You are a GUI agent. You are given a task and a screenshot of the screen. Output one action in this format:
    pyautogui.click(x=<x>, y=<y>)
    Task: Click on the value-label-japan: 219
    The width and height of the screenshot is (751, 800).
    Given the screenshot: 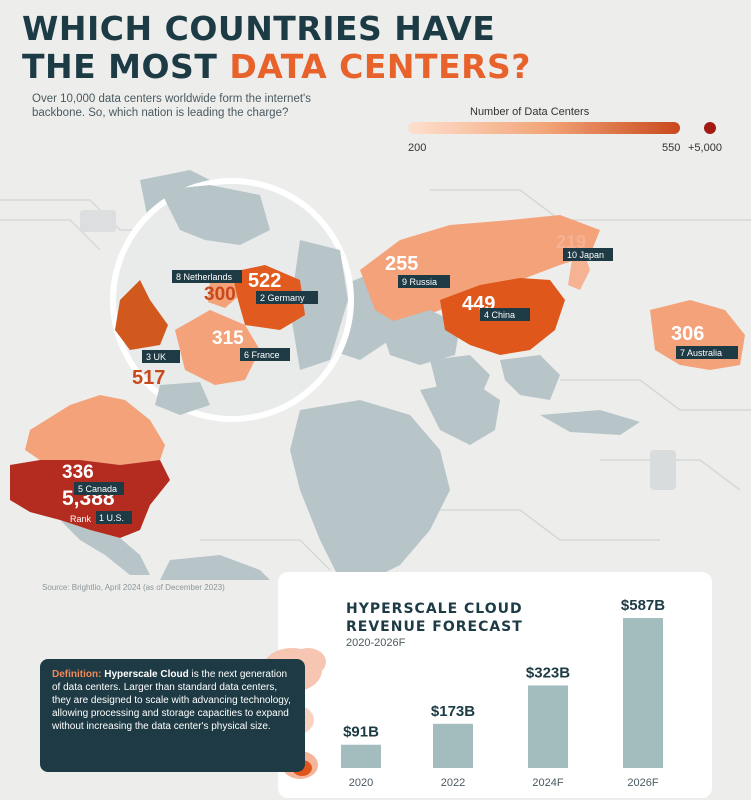 What is the action you would take?
    pyautogui.click(x=571, y=242)
    